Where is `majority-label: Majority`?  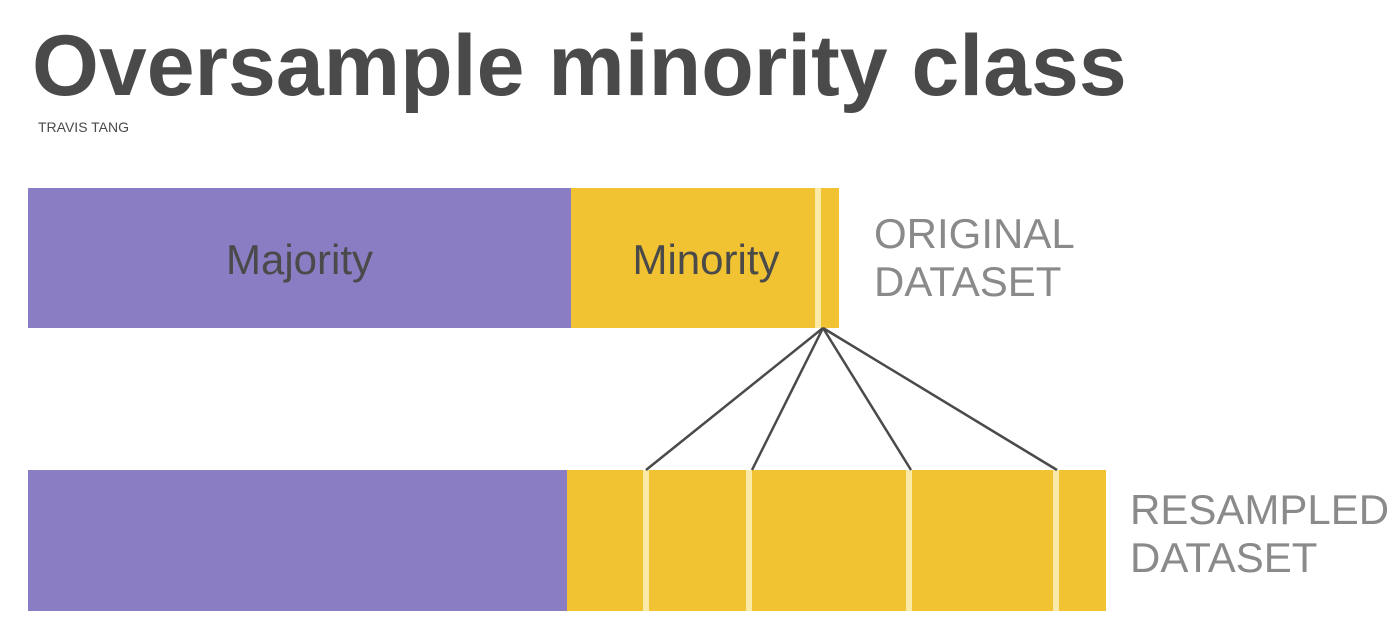 majority-label: Majority is located at coordinates (299, 259).